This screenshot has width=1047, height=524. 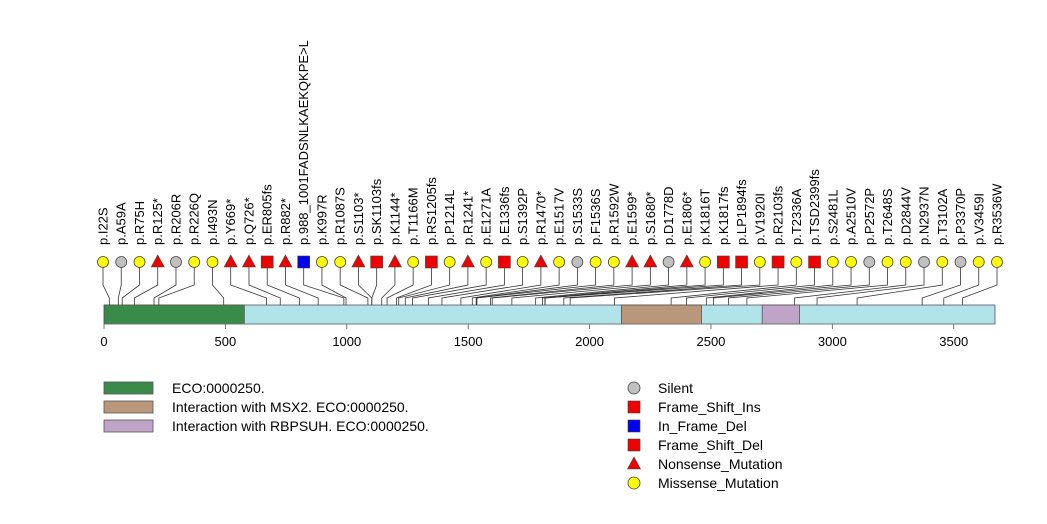 What do you see at coordinates (905, 216) in the screenshot?
I see `mutation-label: p.D2844V` at bounding box center [905, 216].